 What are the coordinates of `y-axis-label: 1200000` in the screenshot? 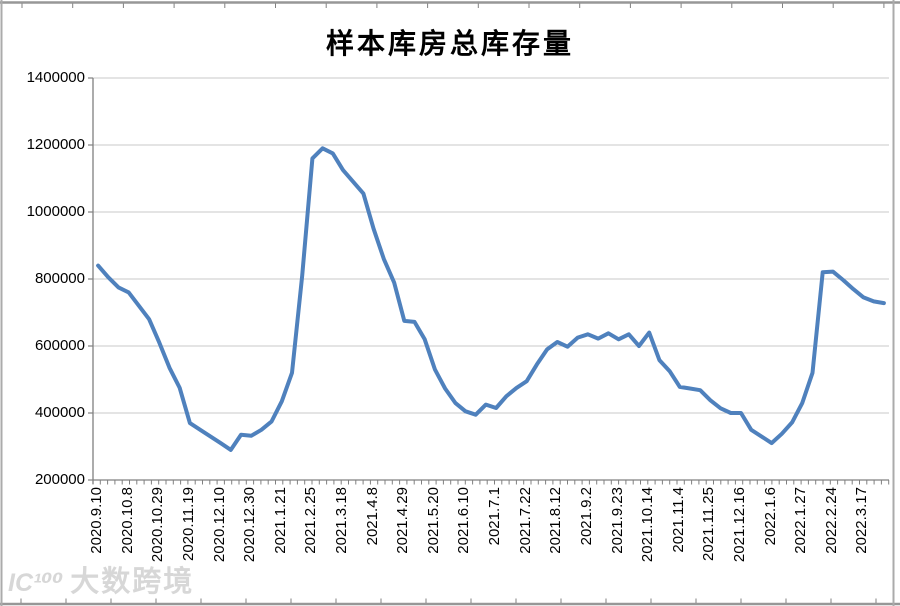 It's located at (55, 144).